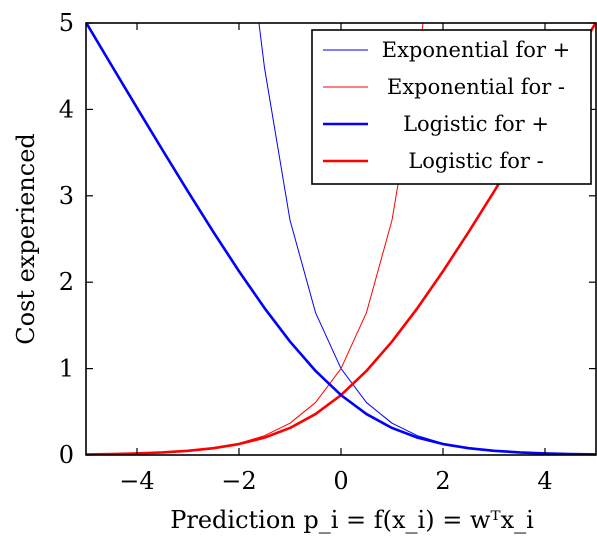 The width and height of the screenshot is (597, 536). Describe the element at coordinates (442, 481) in the screenshot. I see `x-tick-label: 2` at that location.